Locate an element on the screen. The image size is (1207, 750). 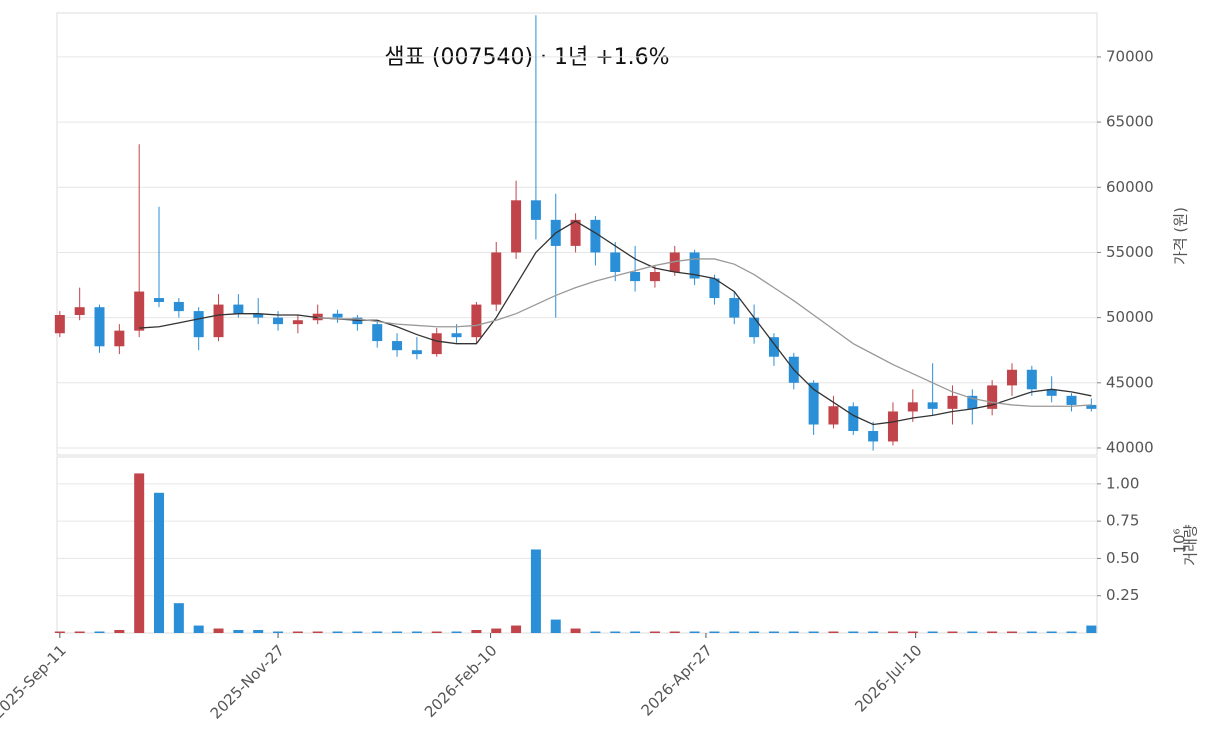
x-tick-label: 2025-Sep-11 is located at coordinates (35, 681).